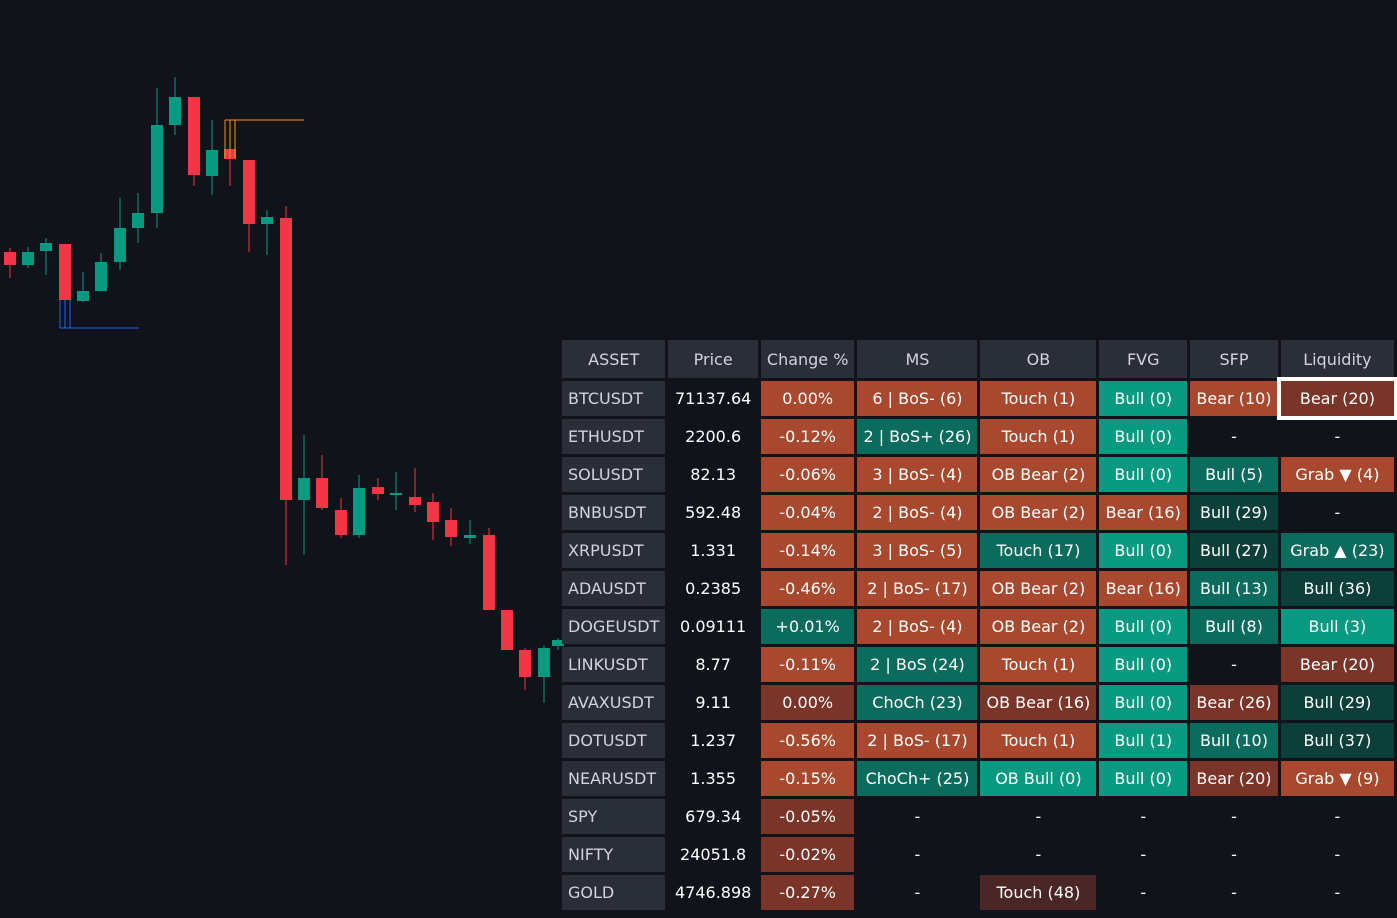  What do you see at coordinates (614, 474) in the screenshot?
I see `asset-cell: SOLUSDT` at bounding box center [614, 474].